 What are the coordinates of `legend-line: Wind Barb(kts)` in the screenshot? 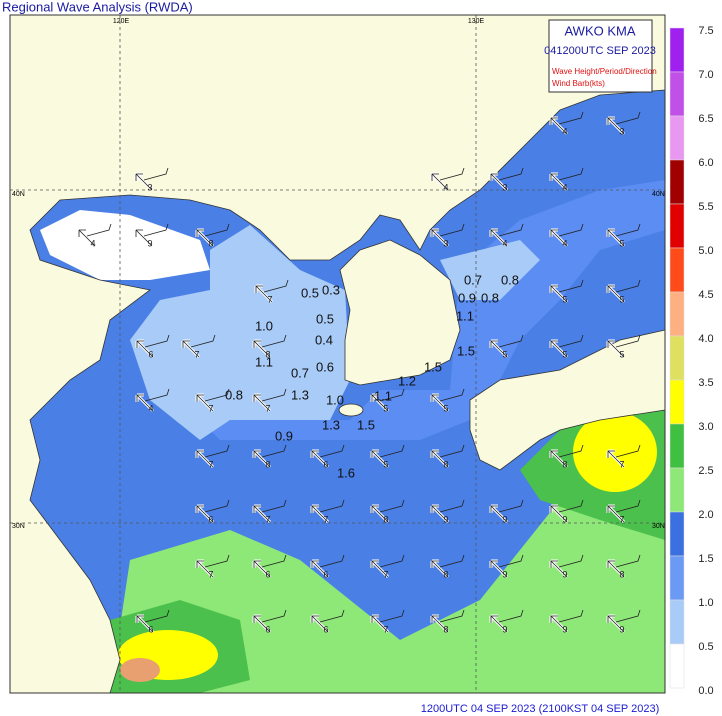 It's located at (578, 83).